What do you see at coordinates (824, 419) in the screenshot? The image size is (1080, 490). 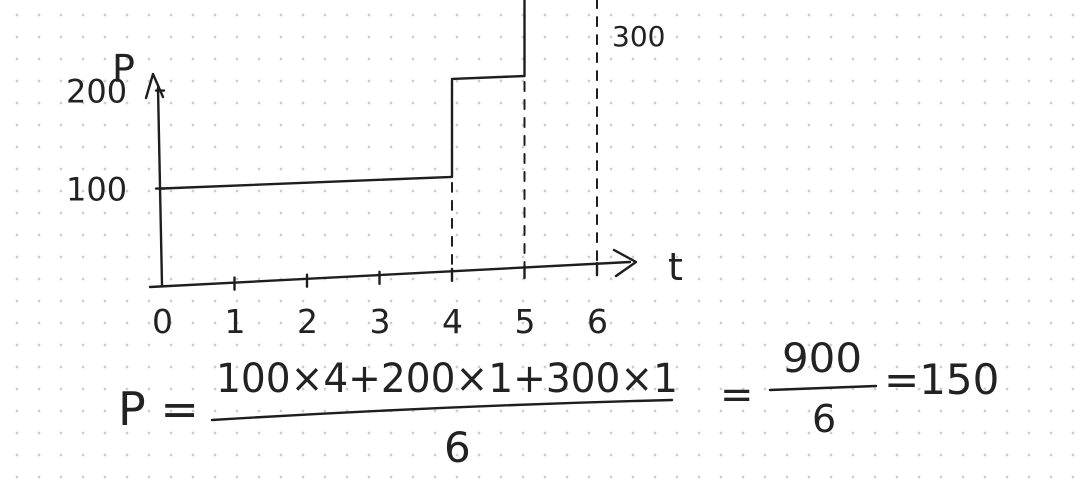 I see `fraction2-denominator: 6` at bounding box center [824, 419].